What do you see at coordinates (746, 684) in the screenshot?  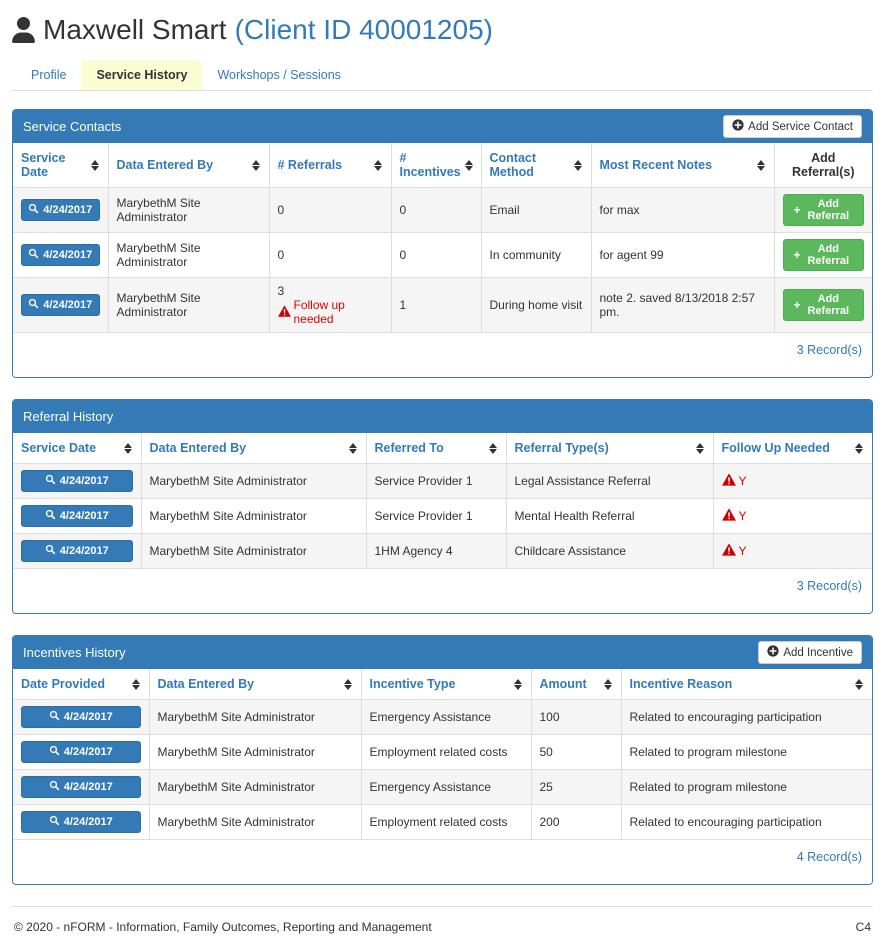 I see `column-header-incentive-reason: Incentive Reason` at bounding box center [746, 684].